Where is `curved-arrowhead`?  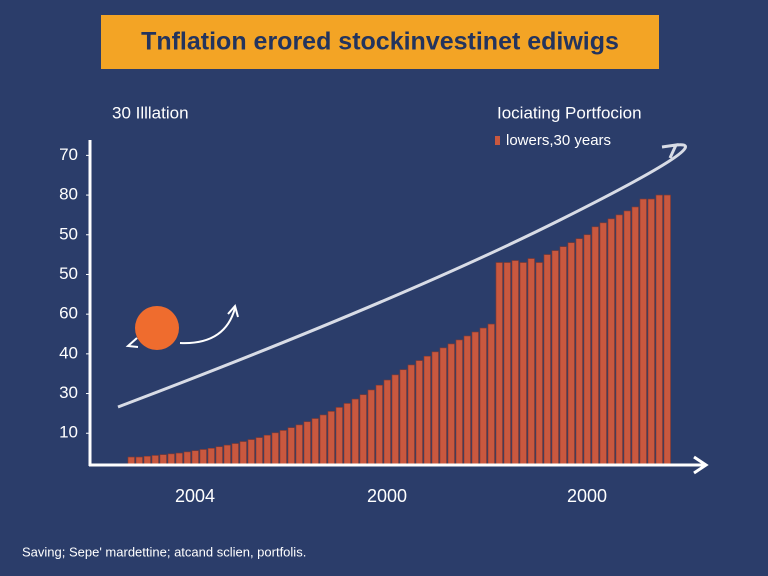
curved-arrowhead is located at coordinates (233, 310).